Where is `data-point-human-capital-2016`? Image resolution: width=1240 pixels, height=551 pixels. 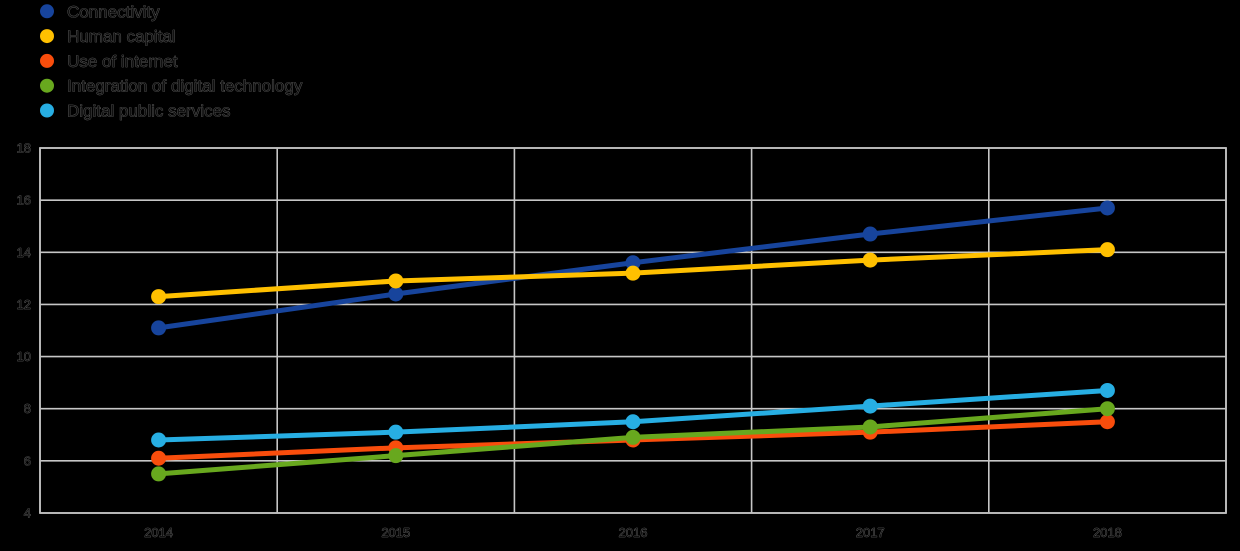
data-point-human-capital-2016 is located at coordinates (633, 273).